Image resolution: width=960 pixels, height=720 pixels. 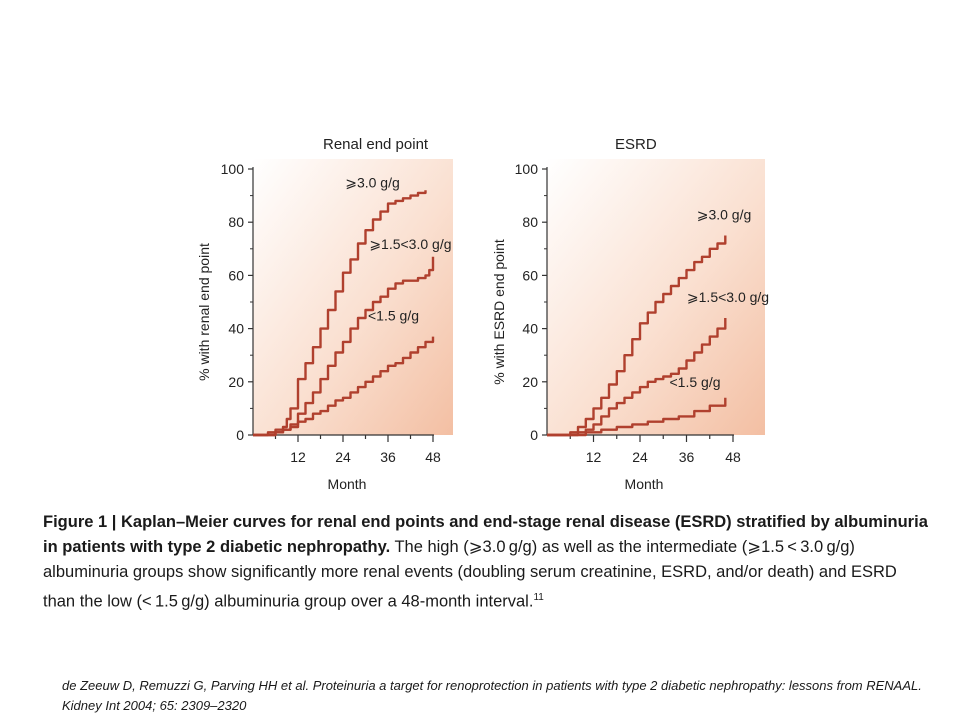 I want to click on citation-superscript: 11, so click(x=538, y=597).